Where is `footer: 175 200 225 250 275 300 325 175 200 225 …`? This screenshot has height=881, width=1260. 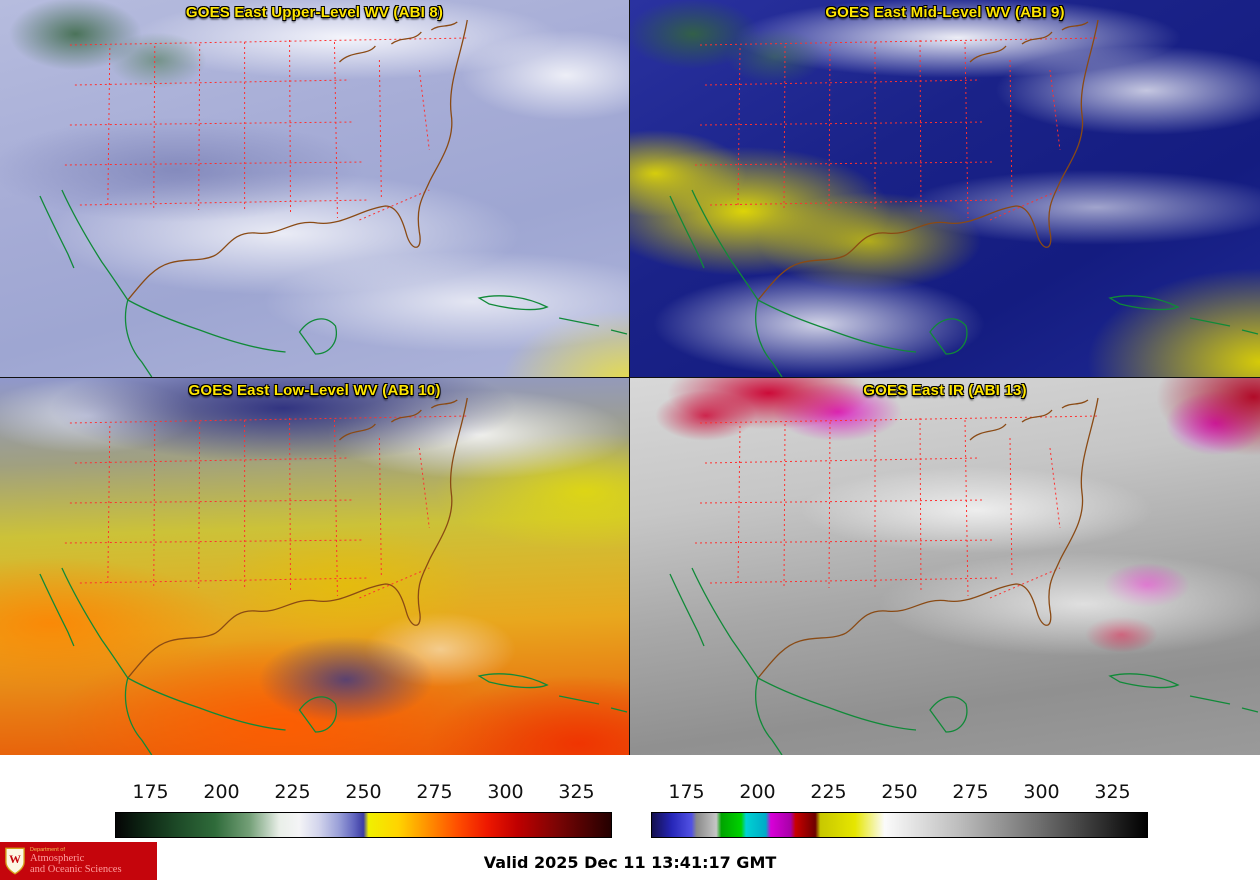
footer: 175 200 225 250 275 300 325 175 200 225 … is located at coordinates (630, 817).